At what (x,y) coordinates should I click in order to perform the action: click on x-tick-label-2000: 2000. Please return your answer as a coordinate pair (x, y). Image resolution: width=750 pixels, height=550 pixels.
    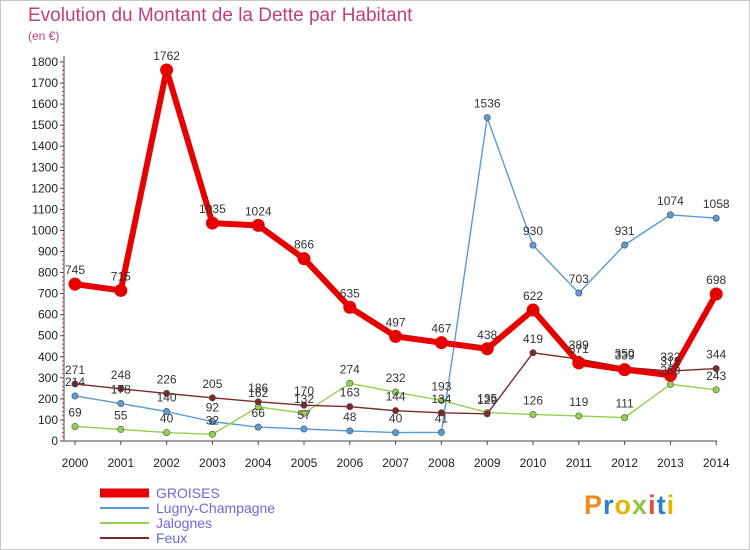
    Looking at the image, I should click on (75, 463).